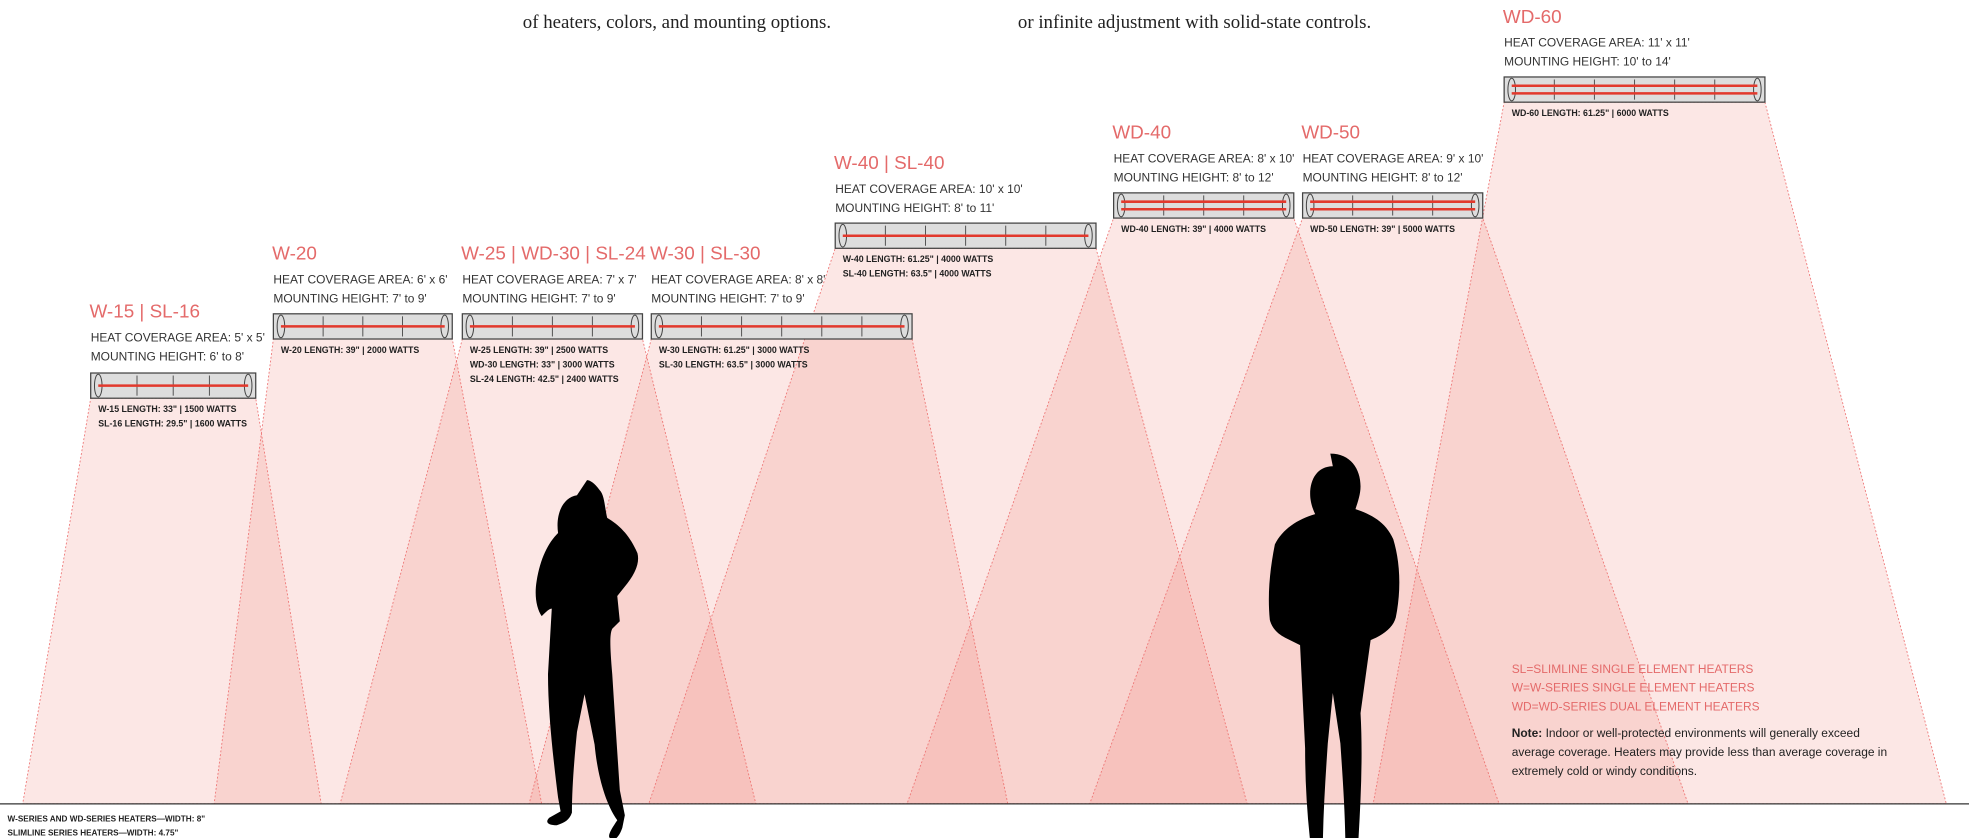 This screenshot has height=838, width=1969. Describe the element at coordinates (144, 312) in the screenshot. I see `heater-name: W-15 | SL-16` at that location.